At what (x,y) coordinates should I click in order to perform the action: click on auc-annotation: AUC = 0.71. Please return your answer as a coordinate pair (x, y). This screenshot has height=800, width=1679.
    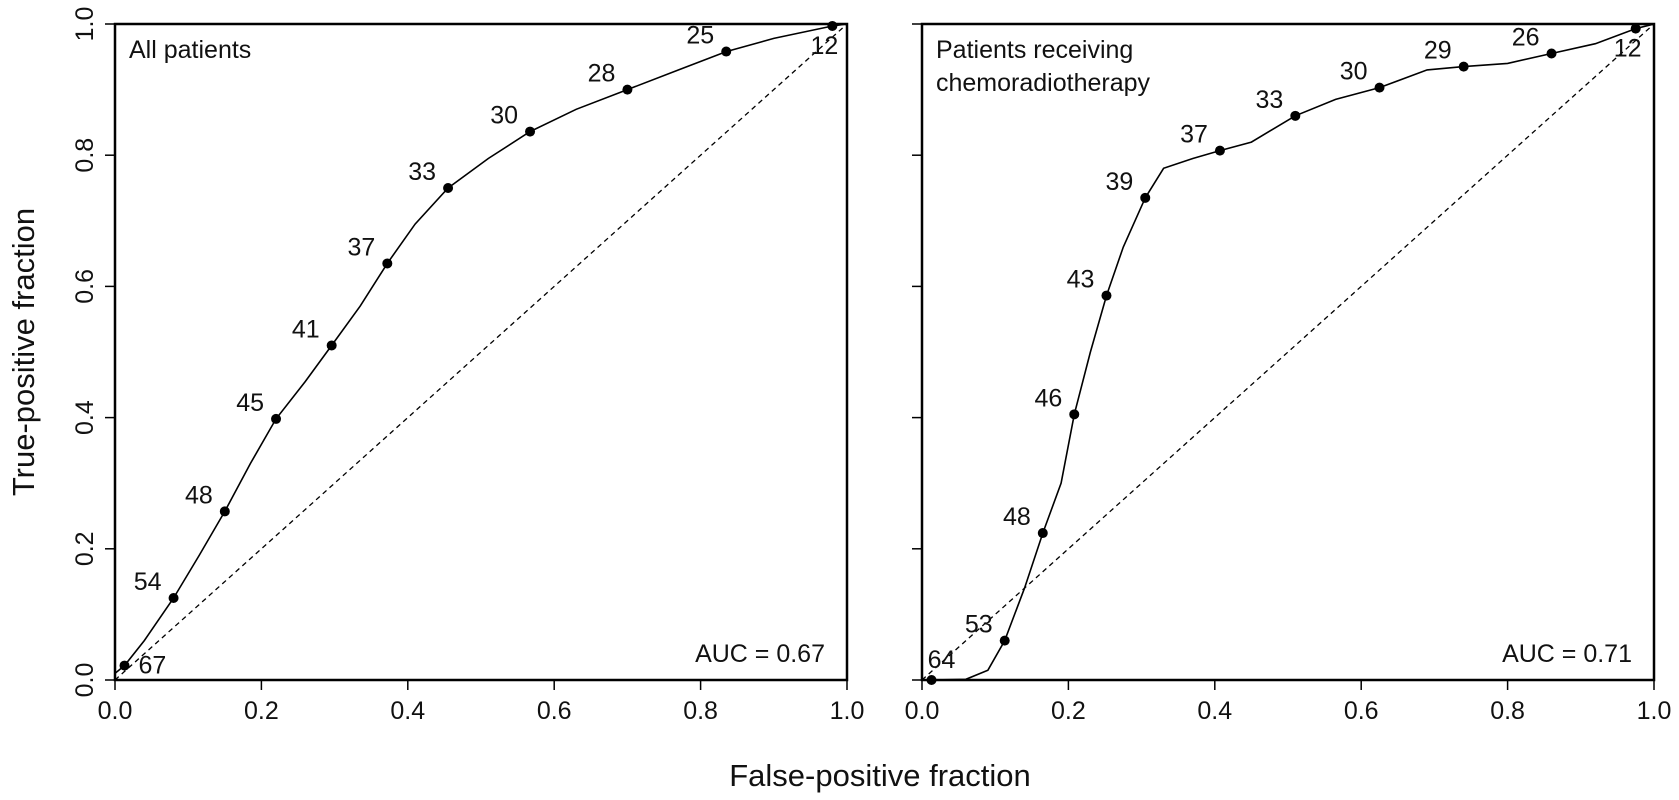
    Looking at the image, I should click on (1567, 654).